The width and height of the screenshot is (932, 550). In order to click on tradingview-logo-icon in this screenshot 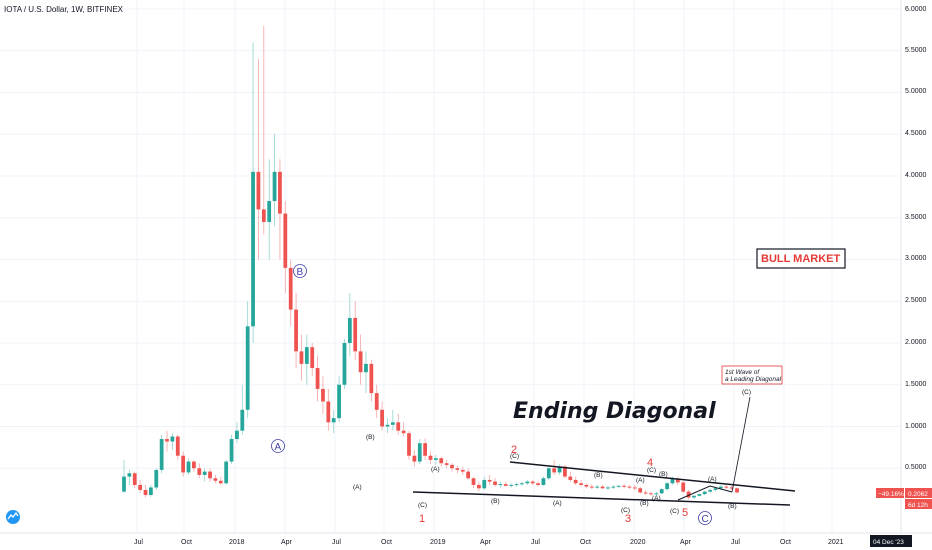, I will do `click(13, 517)`.